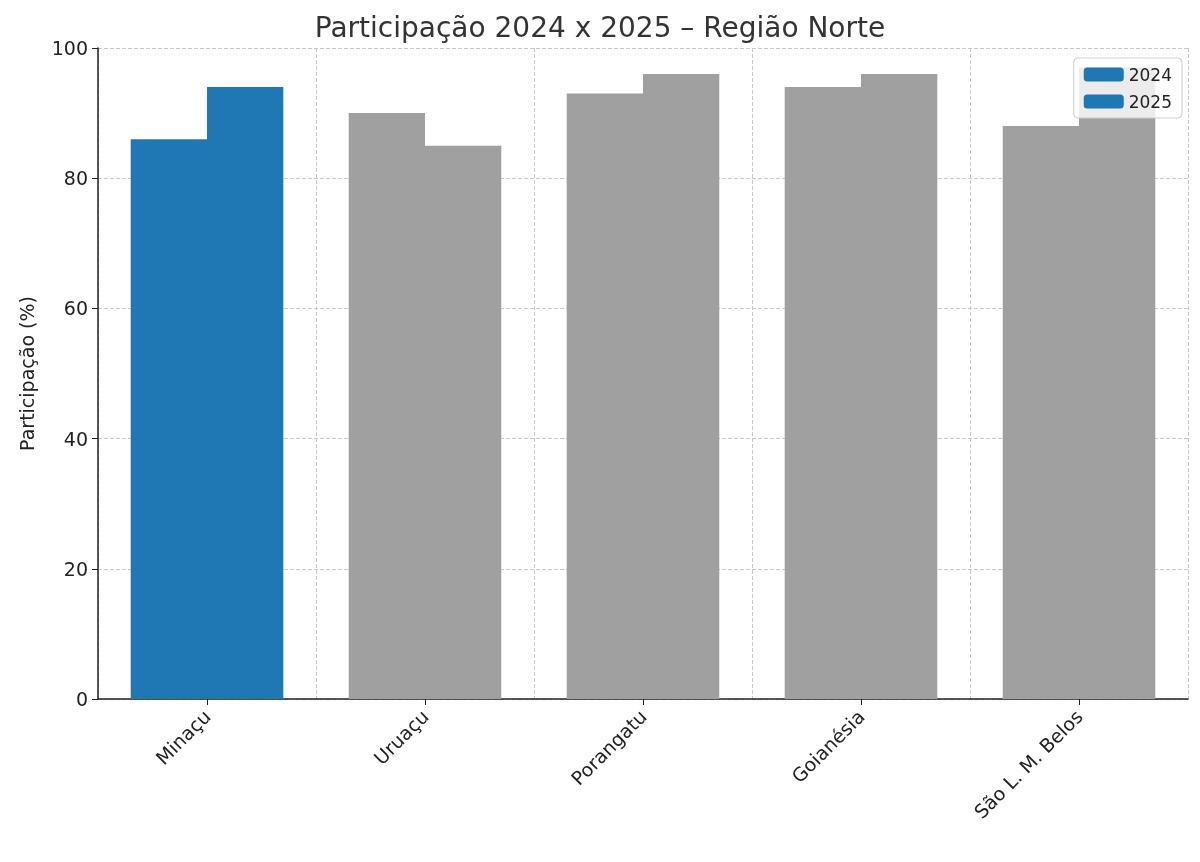  I want to click on y-tick-label: 80, so click(75, 178).